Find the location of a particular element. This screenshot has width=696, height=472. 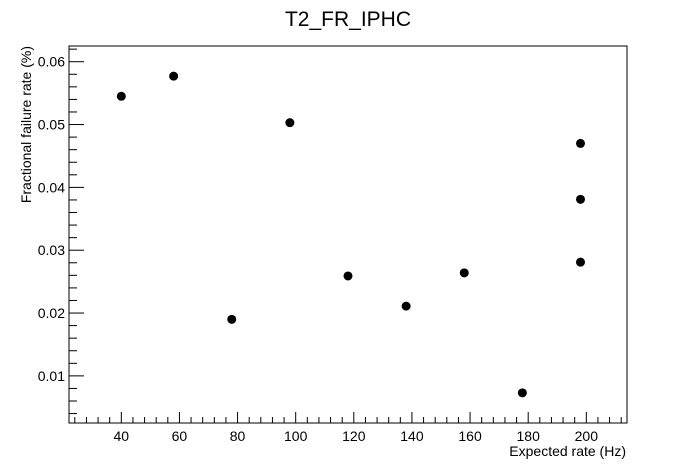

x-tick-label: 80 is located at coordinates (238, 436).